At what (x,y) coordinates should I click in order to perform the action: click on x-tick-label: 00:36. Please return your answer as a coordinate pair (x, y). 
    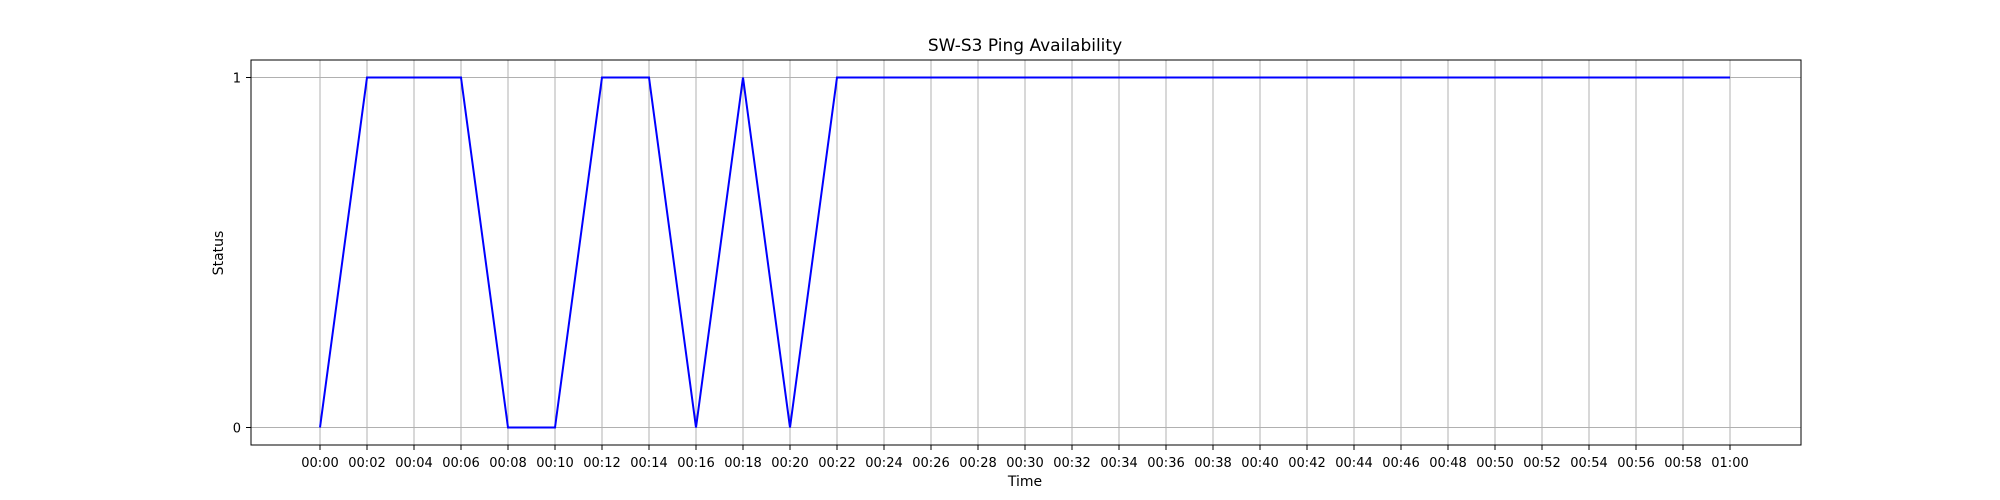
    Looking at the image, I should click on (1165, 463).